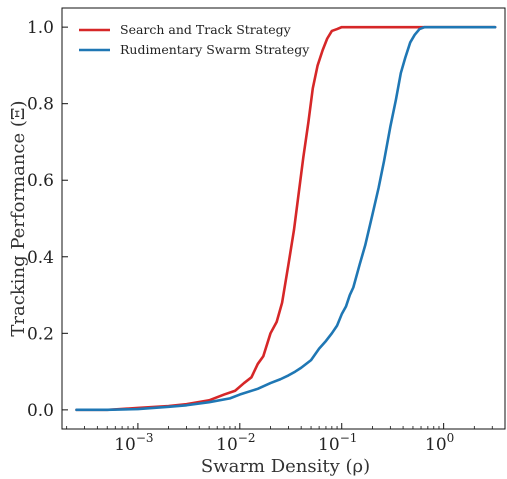 The height and width of the screenshot is (479, 507). What do you see at coordinates (206, 29) in the screenshot?
I see `legend-label: Search and Track Strategy` at bounding box center [206, 29].